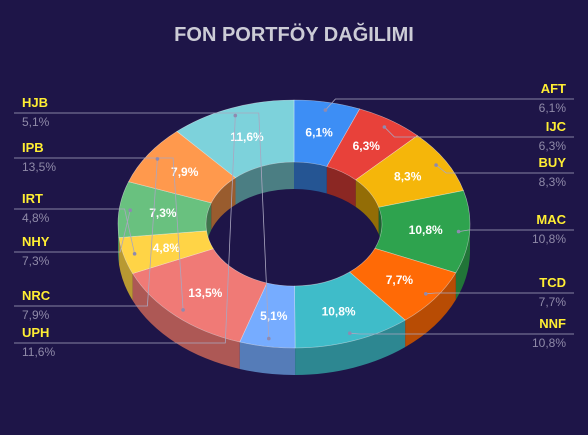 Image resolution: width=588 pixels, height=435 pixels. What do you see at coordinates (36, 261) in the screenshot?
I see `legend-value-NHY: 7,3%` at bounding box center [36, 261].